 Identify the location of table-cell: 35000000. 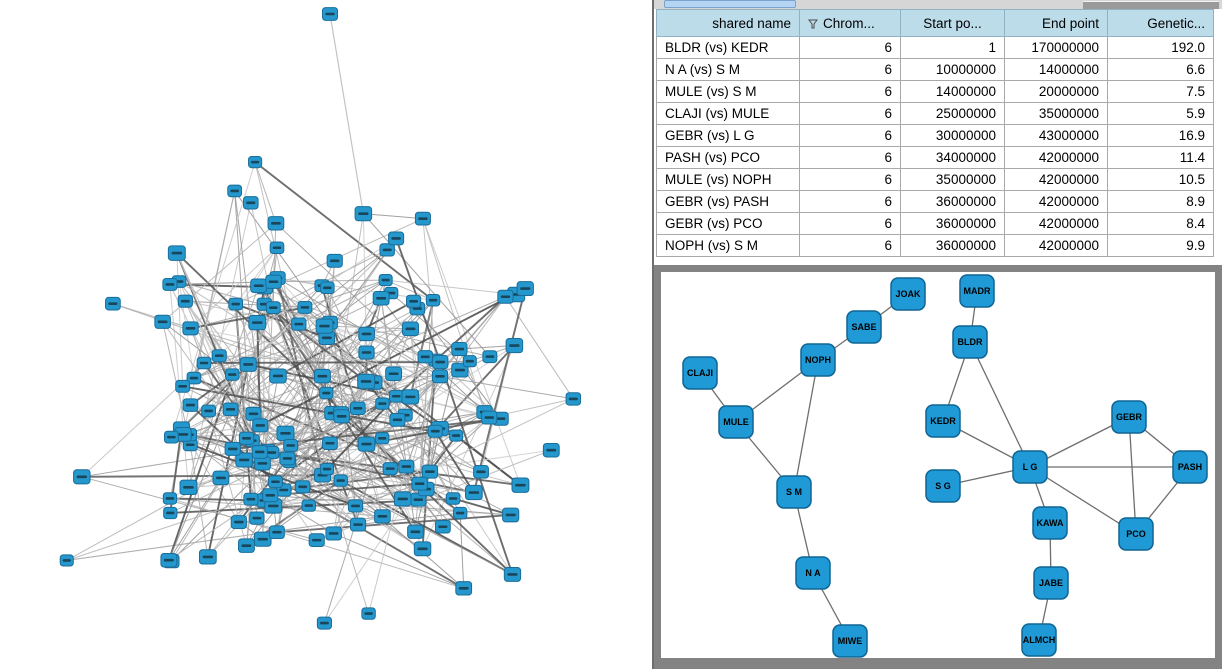
(952, 179).